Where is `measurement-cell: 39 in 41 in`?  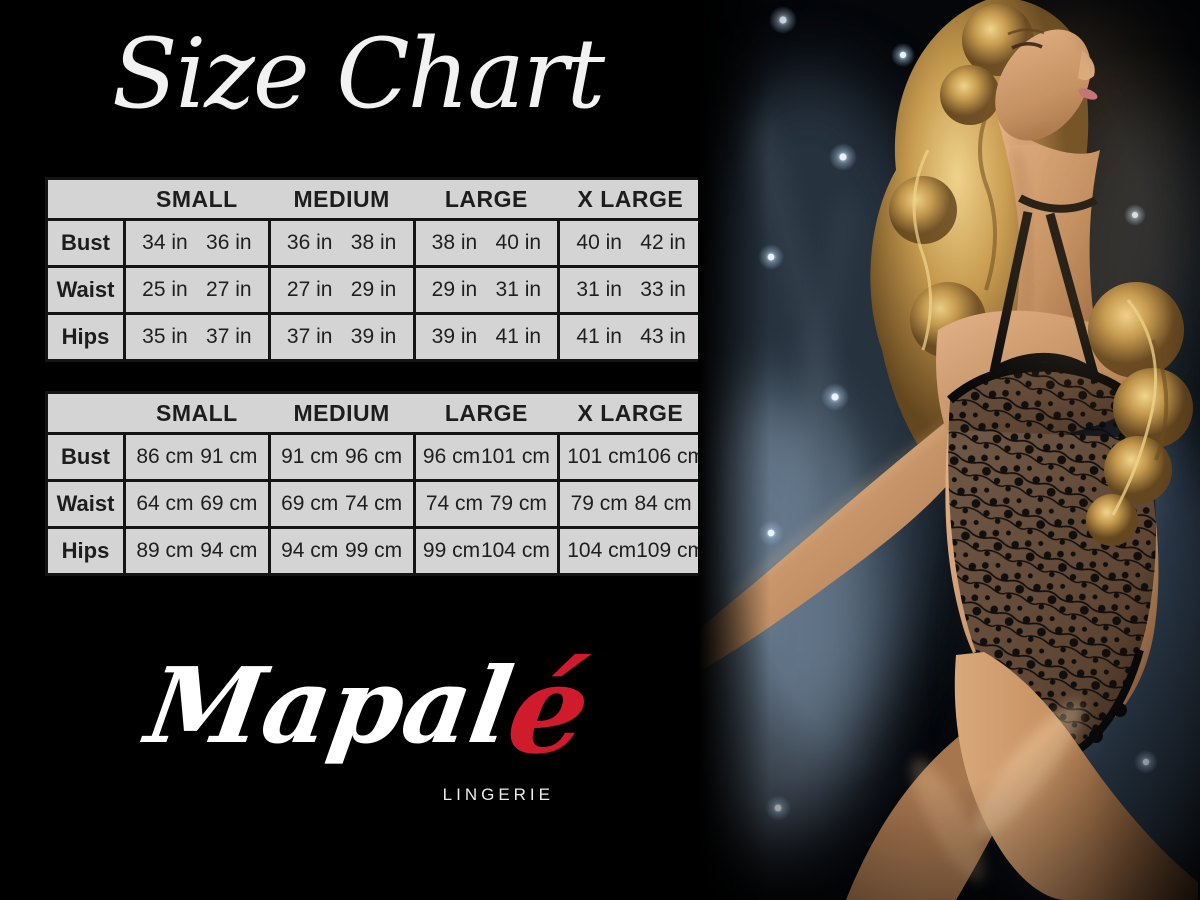 measurement-cell: 39 in 41 in is located at coordinates (486, 337).